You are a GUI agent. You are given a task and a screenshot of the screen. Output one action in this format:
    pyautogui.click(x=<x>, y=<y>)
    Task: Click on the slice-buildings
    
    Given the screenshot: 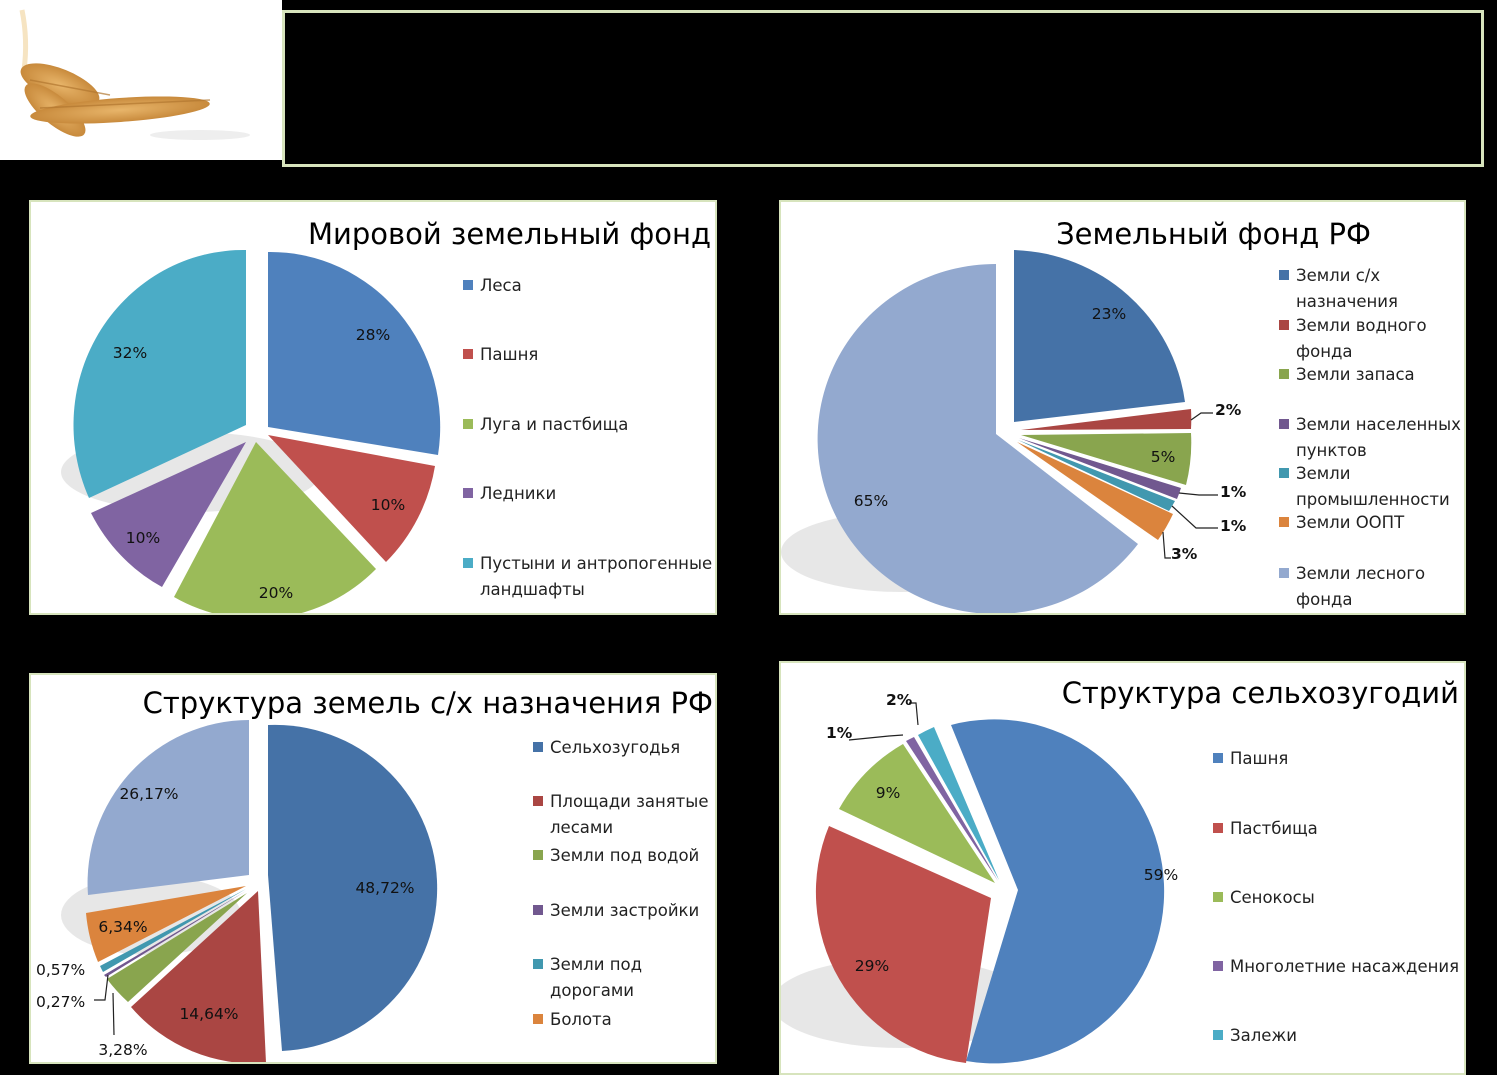 What is the action you would take?
    pyautogui.click(x=175, y=934)
    